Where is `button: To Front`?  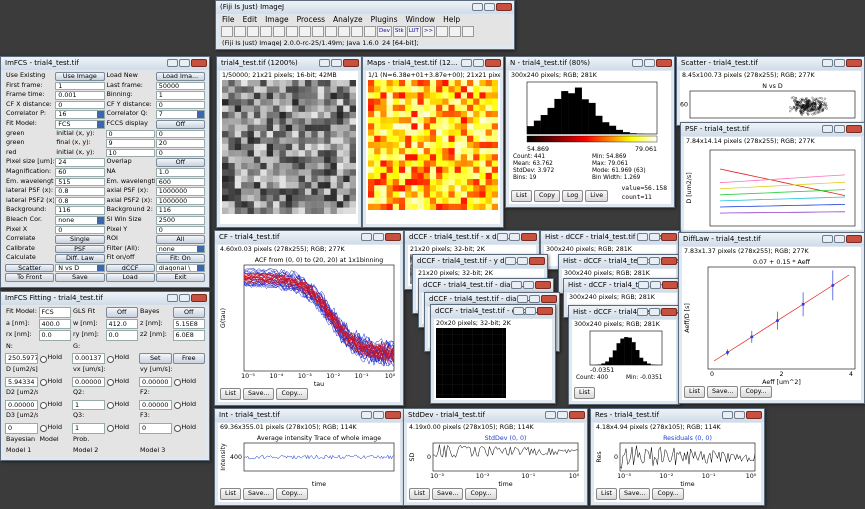
button: To Front is located at coordinates (30, 278).